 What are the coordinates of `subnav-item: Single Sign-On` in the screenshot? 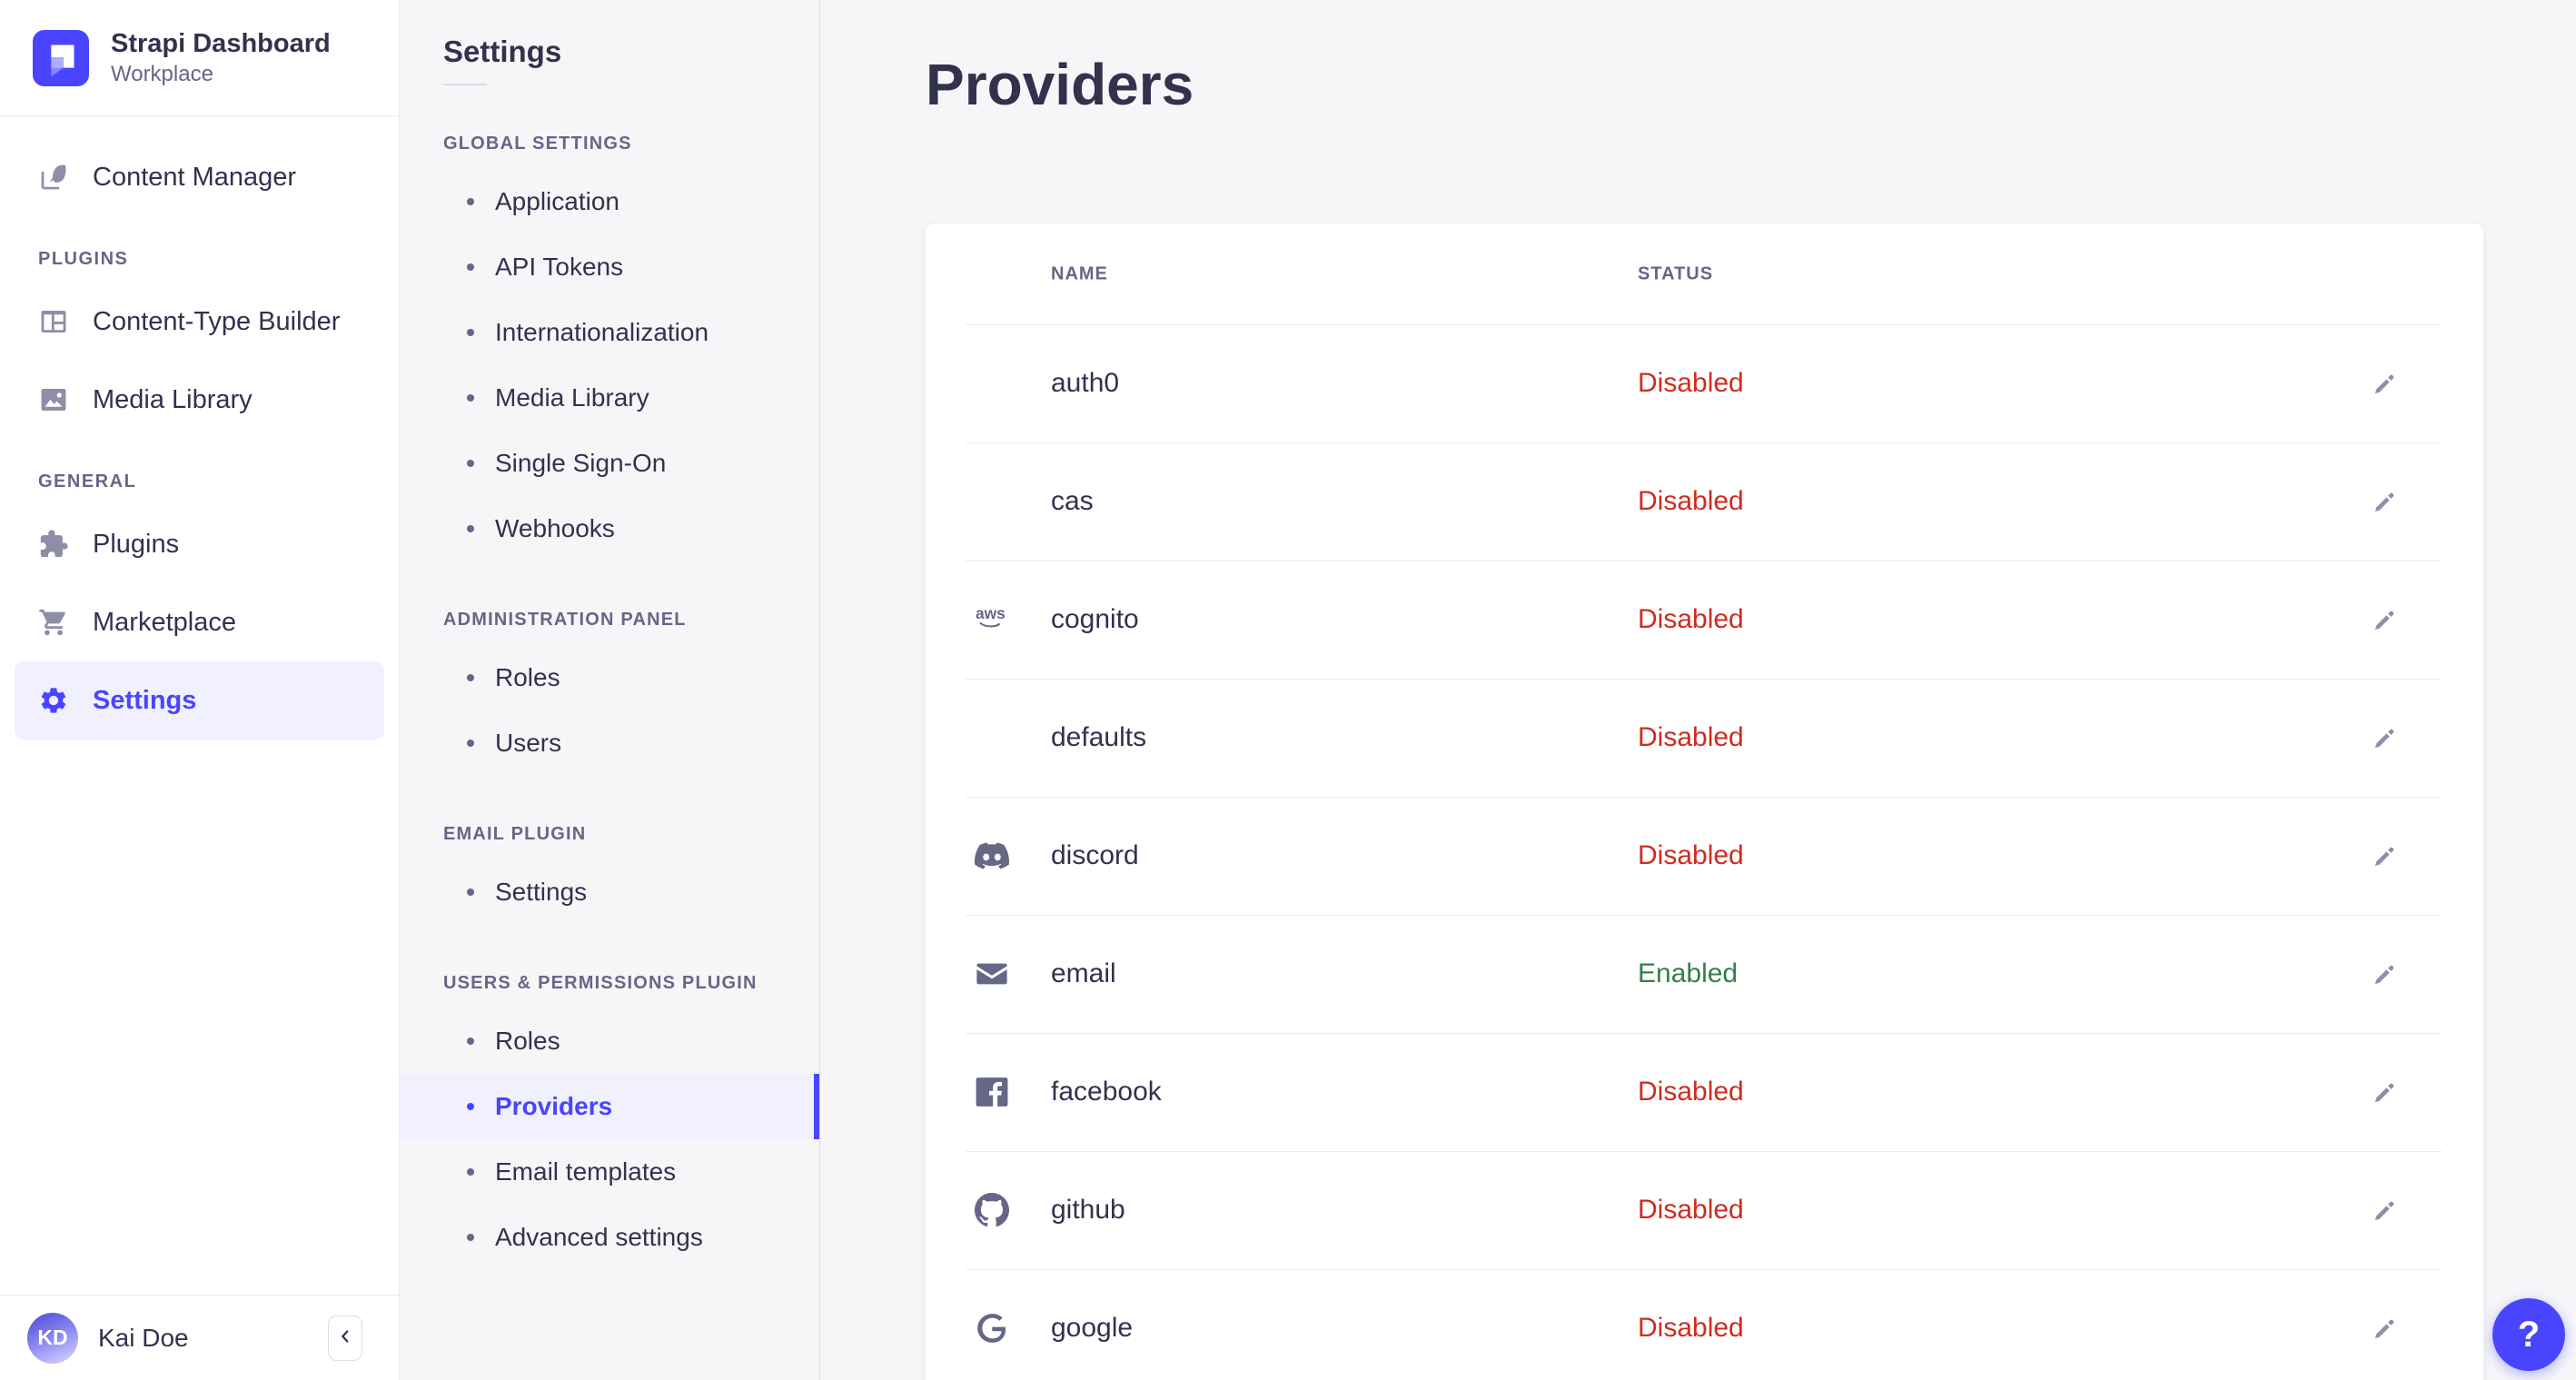 It's located at (609, 463).